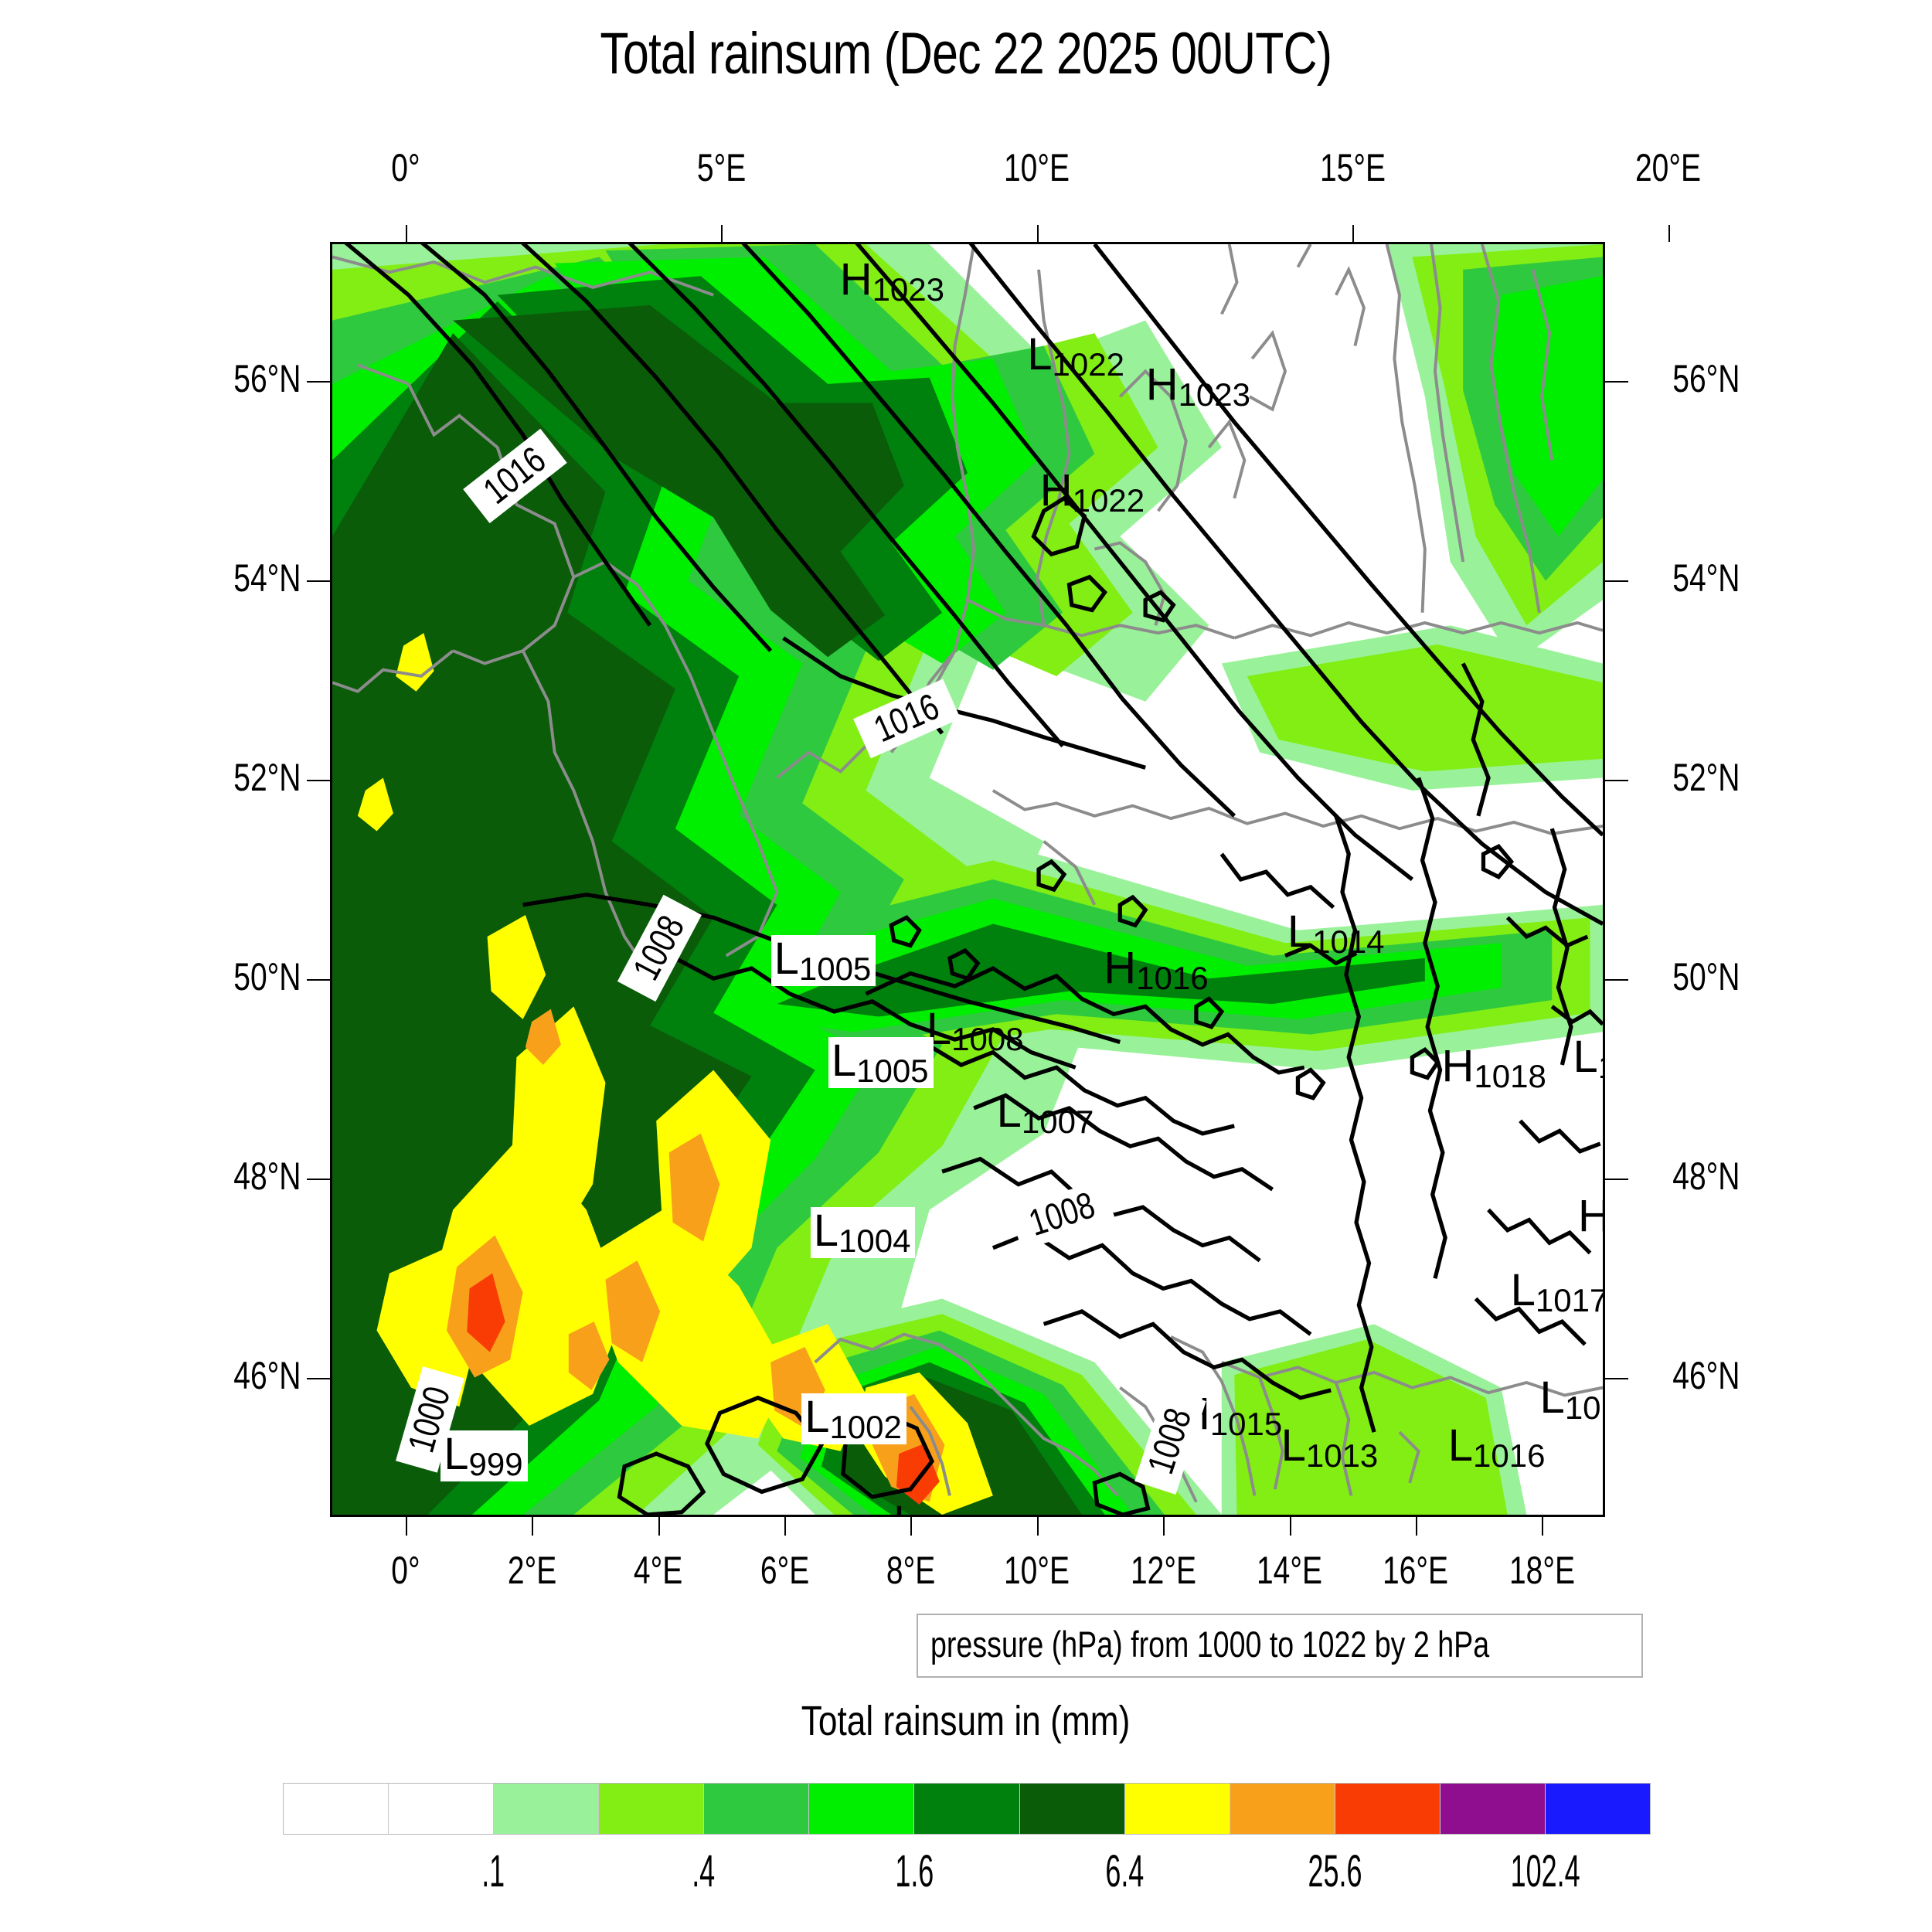 Image resolution: width=1932 pixels, height=1932 pixels. I want to click on colorbar-tick-label: 1.6, so click(914, 1871).